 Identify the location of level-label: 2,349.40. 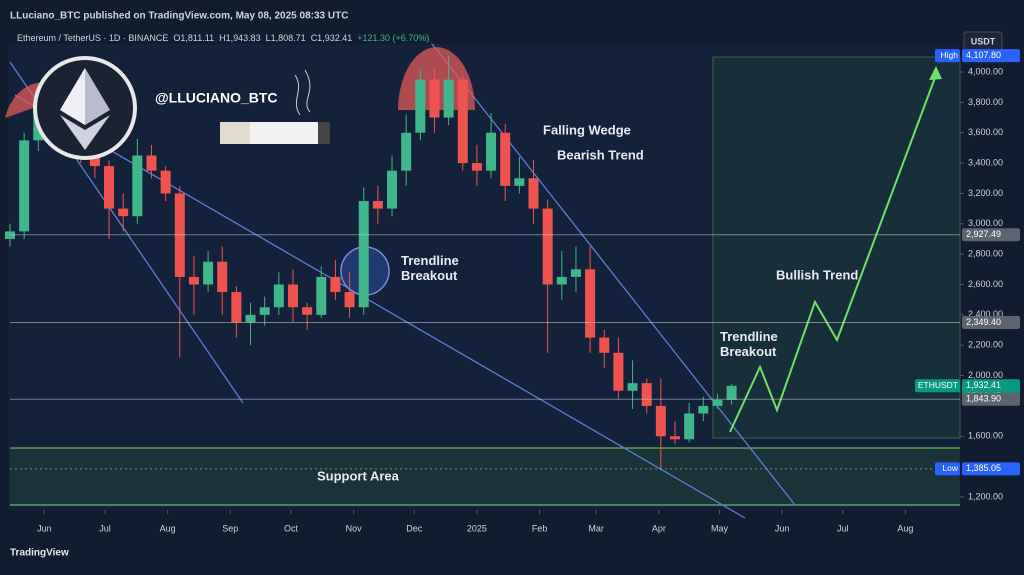
(983, 322).